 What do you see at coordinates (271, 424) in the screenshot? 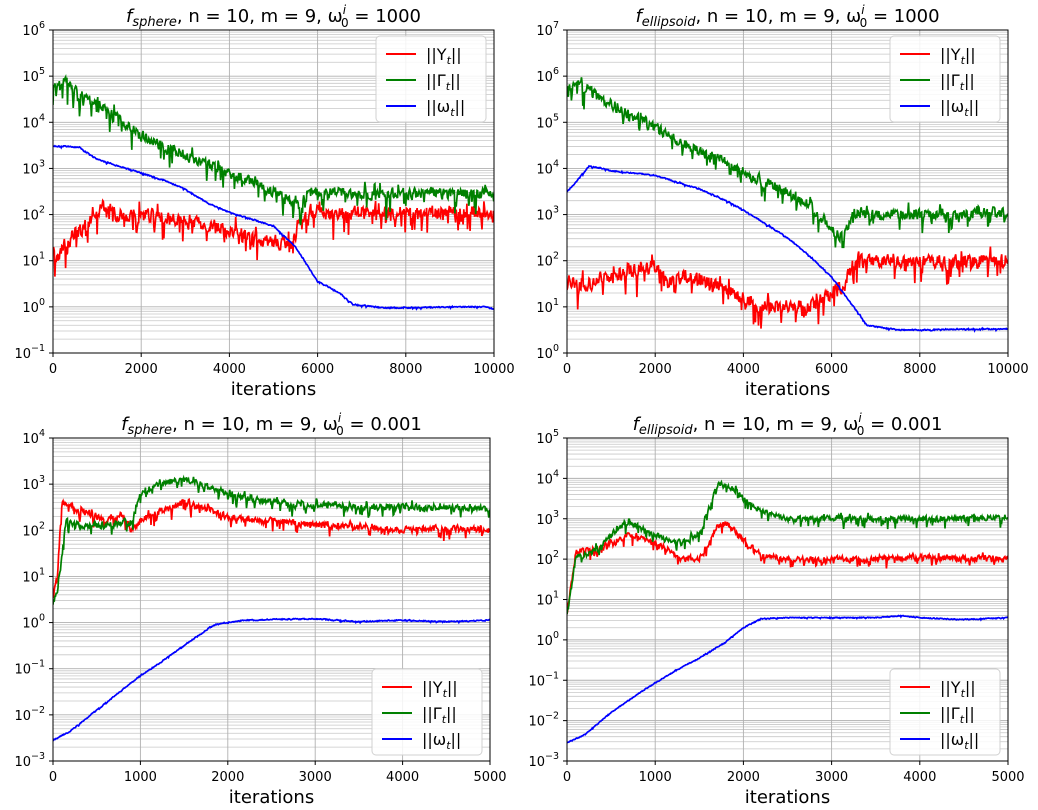
I see `chart-title: fsphere, n = 10, m = 9, ωi 0 = 0.001` at bounding box center [271, 424].